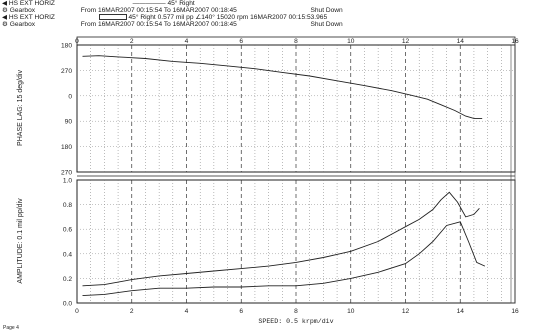  Describe the element at coordinates (77, 41) in the screenshot. I see `x-tick-label-top: 0` at that location.